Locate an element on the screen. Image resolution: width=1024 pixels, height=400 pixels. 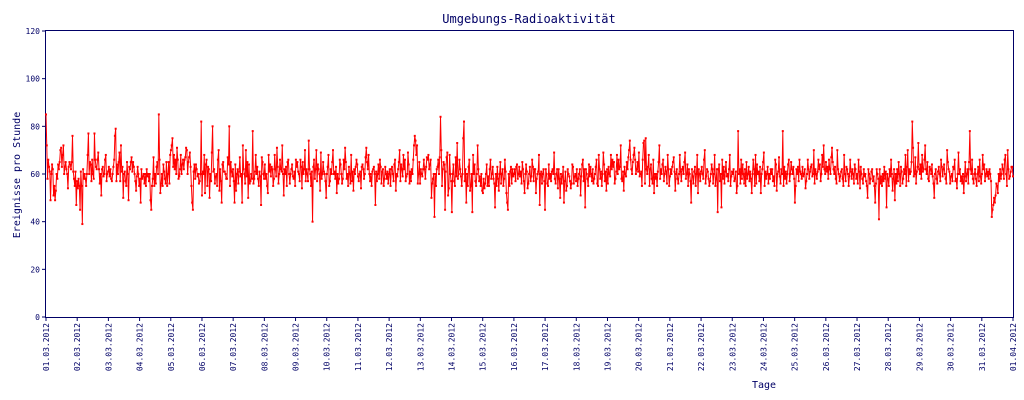
x-tick-label: 18.03.2012 is located at coordinates (576, 347).